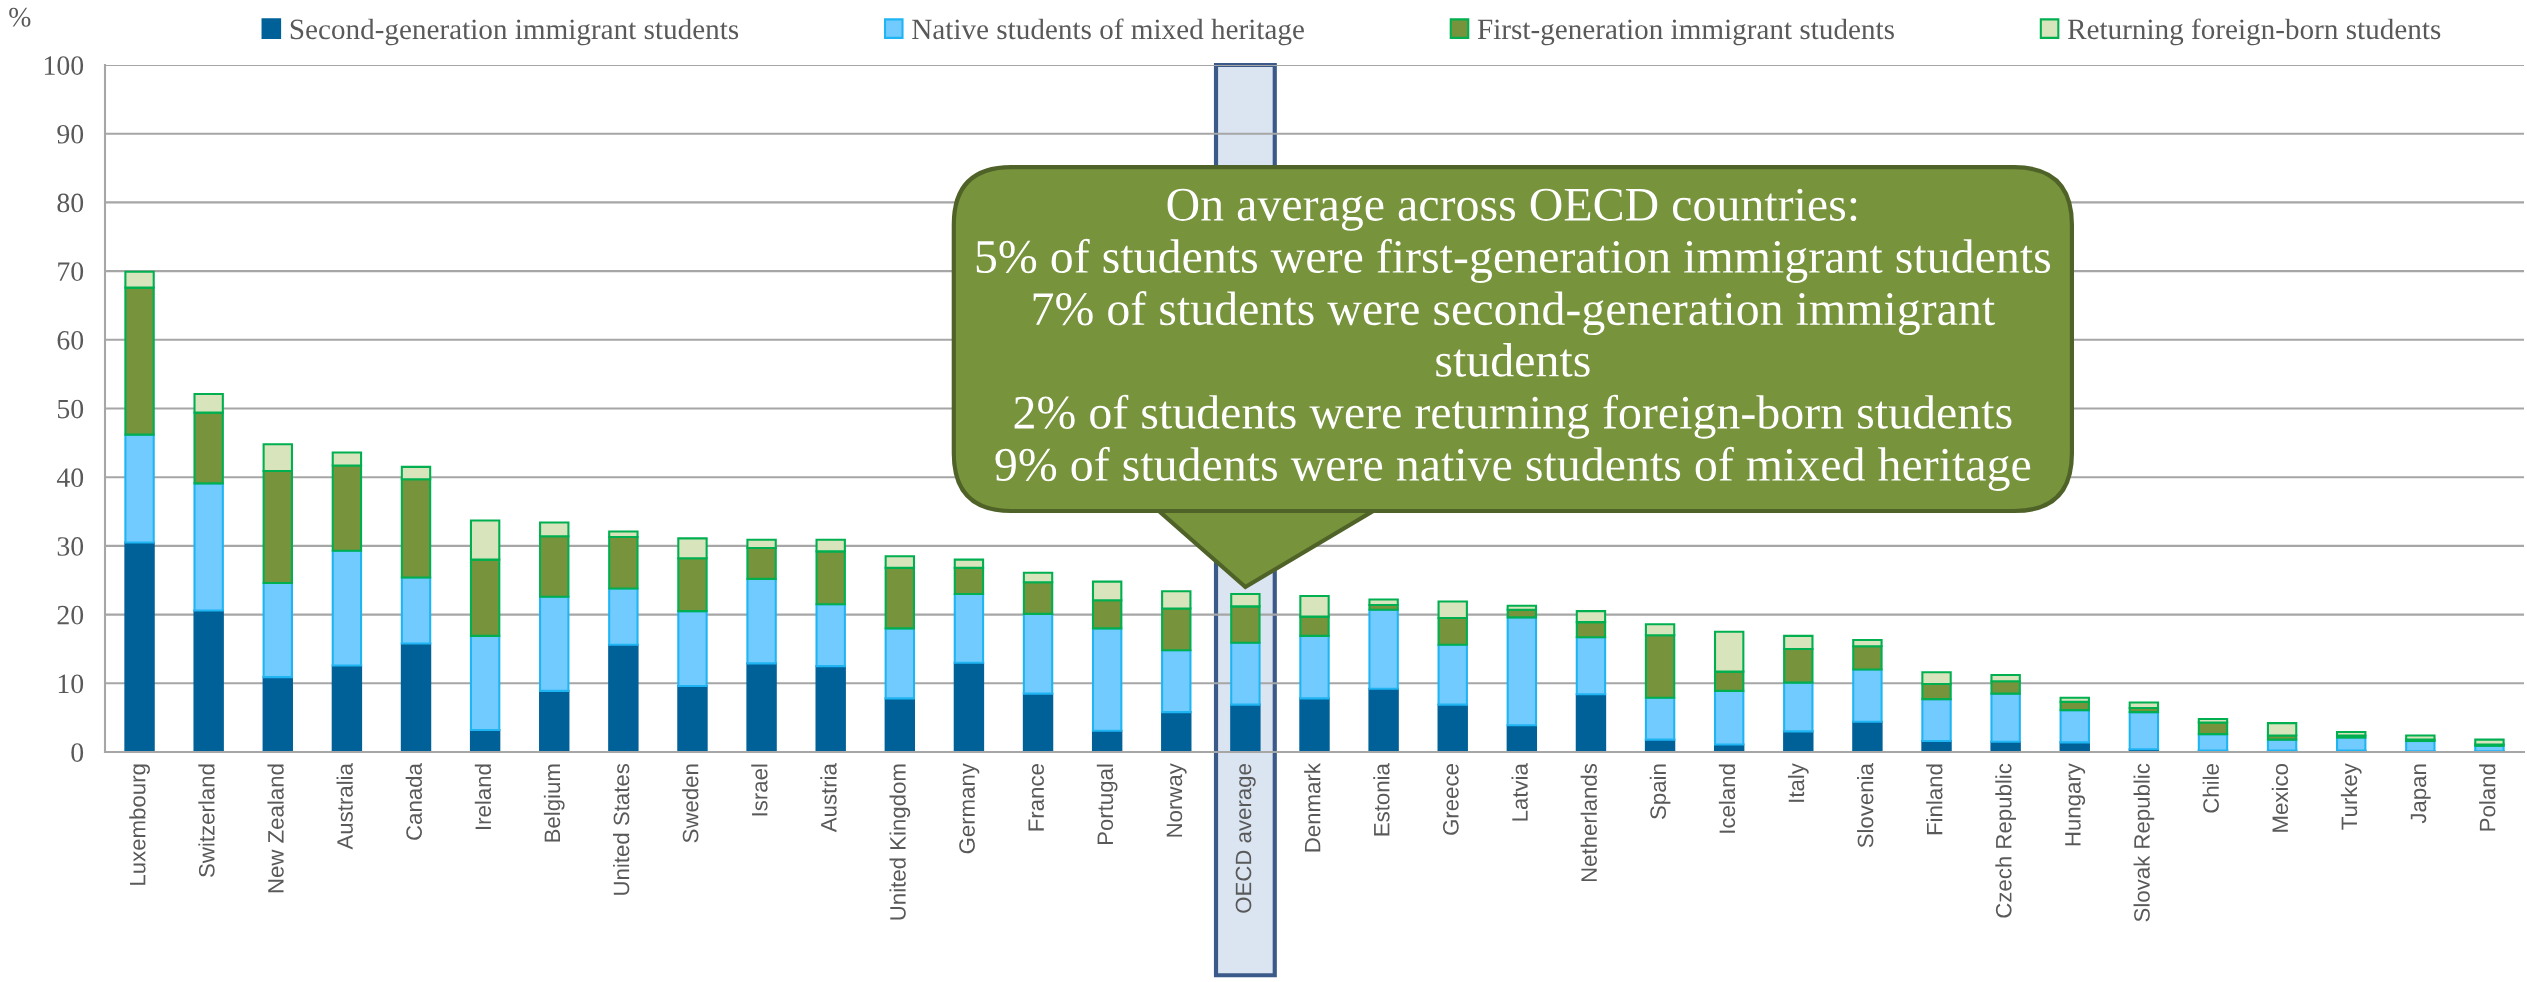 The height and width of the screenshot is (982, 2527). What do you see at coordinates (1660, 791) in the screenshot?
I see `x-tick-label: Spain` at bounding box center [1660, 791].